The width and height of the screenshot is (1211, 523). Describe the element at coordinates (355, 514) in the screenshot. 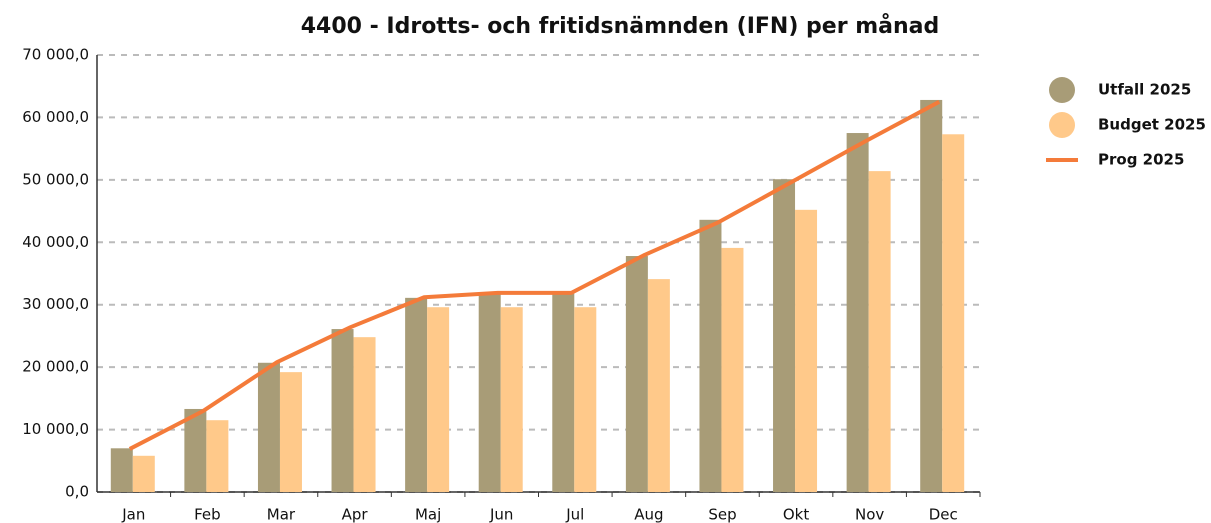

I see `x-tick-label: Apr` at that location.